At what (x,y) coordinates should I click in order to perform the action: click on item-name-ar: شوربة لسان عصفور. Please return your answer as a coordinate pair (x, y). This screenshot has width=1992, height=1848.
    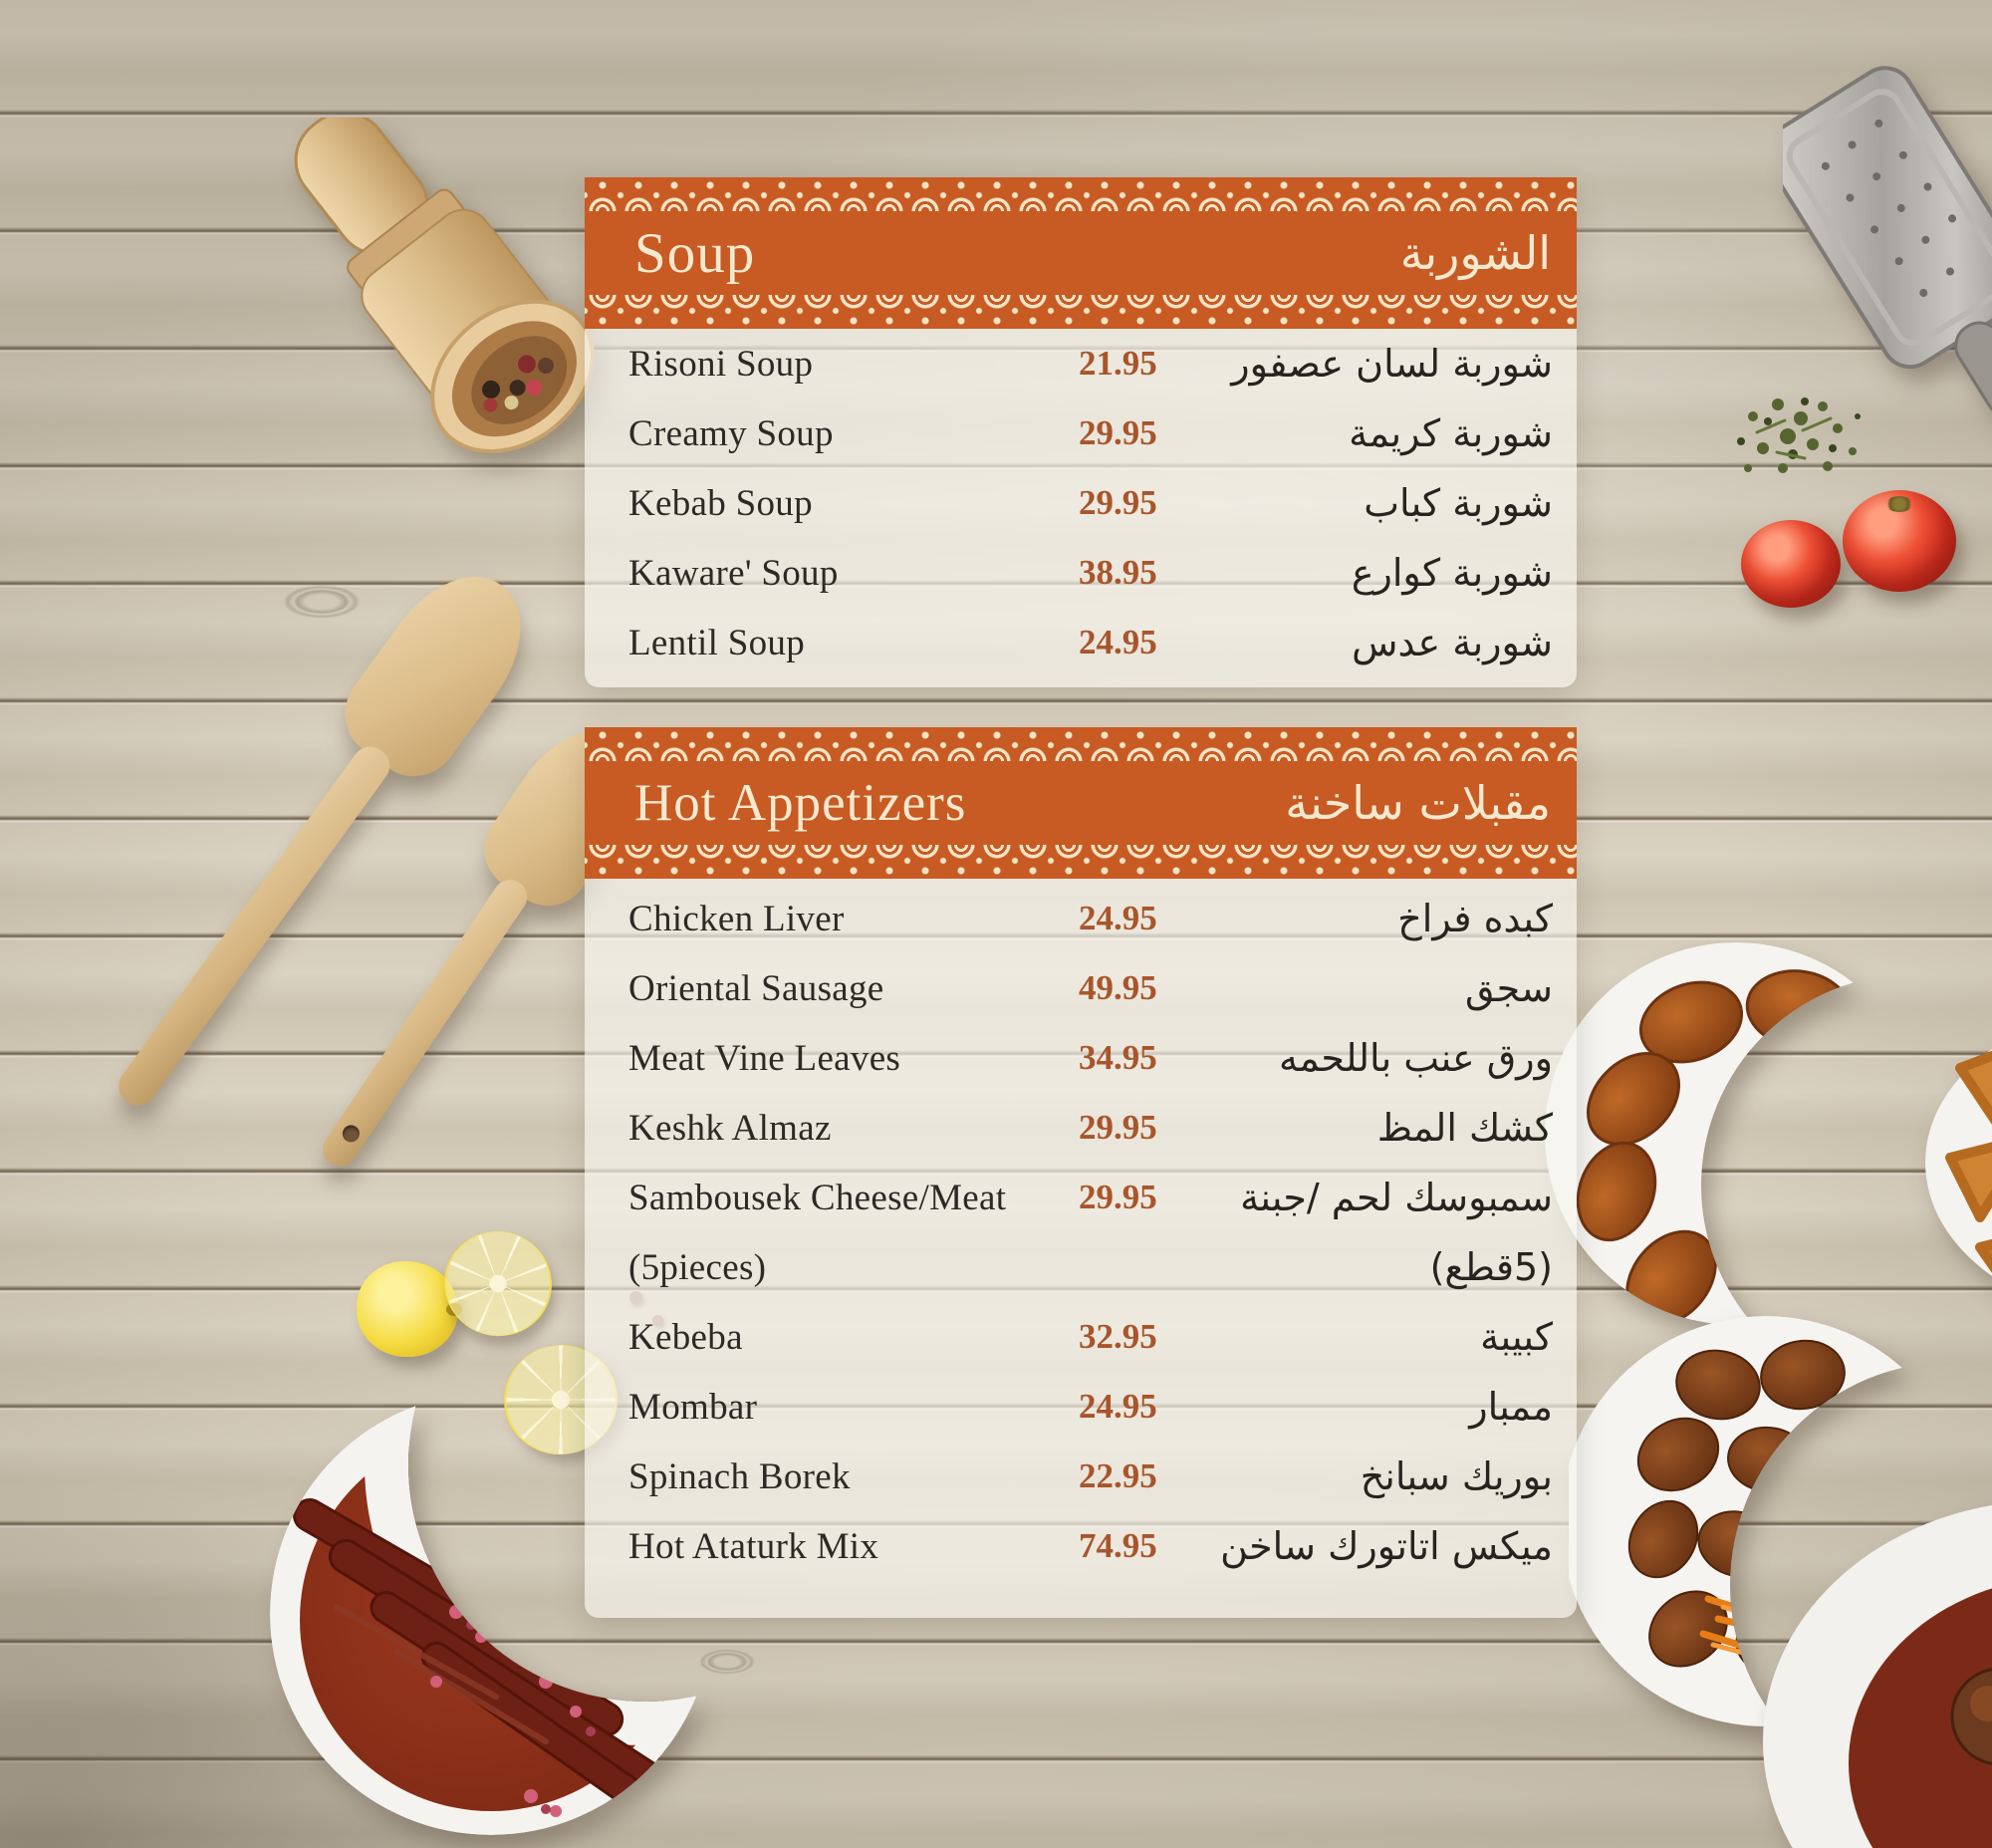
    Looking at the image, I should click on (1392, 364).